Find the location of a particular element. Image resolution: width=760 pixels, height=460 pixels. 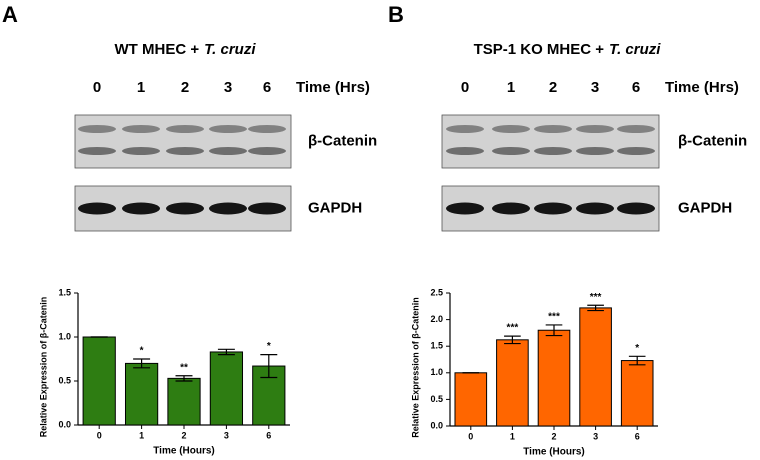

panel-title: TSP-1 KO MHEC + T. cruzi is located at coordinates (568, 49).